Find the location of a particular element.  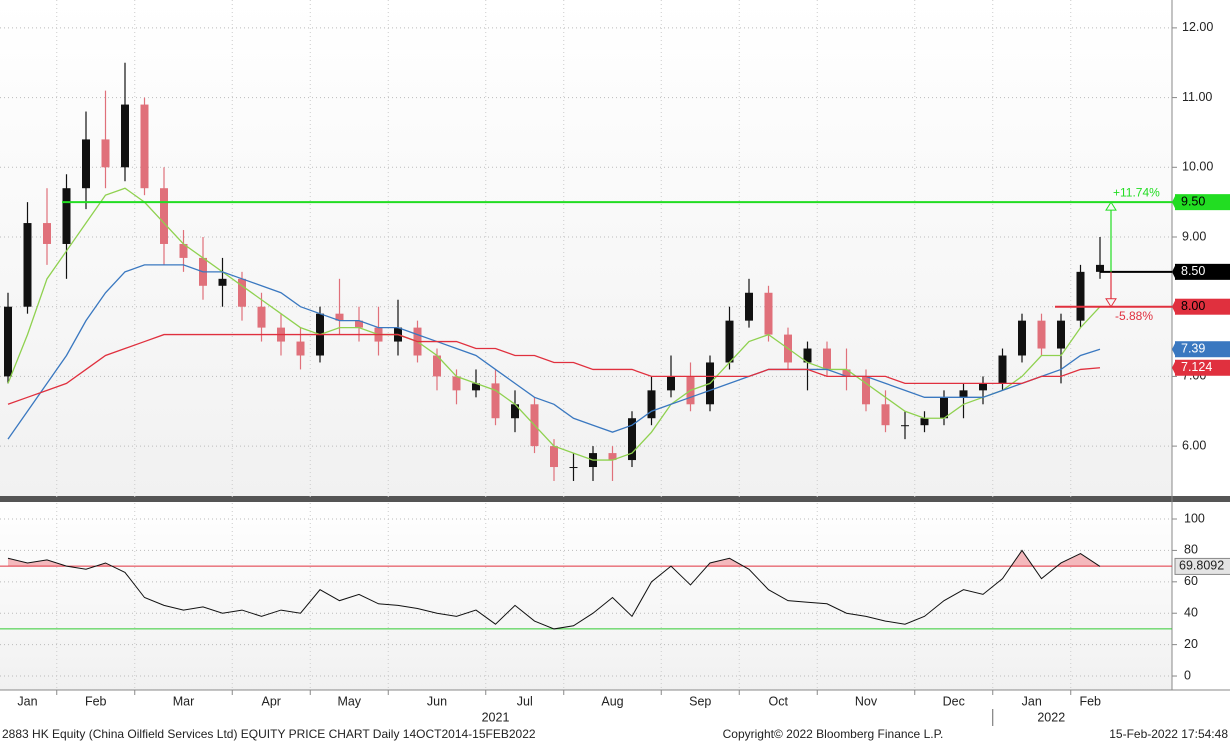

year-label: 2022 is located at coordinates (1051, 717).